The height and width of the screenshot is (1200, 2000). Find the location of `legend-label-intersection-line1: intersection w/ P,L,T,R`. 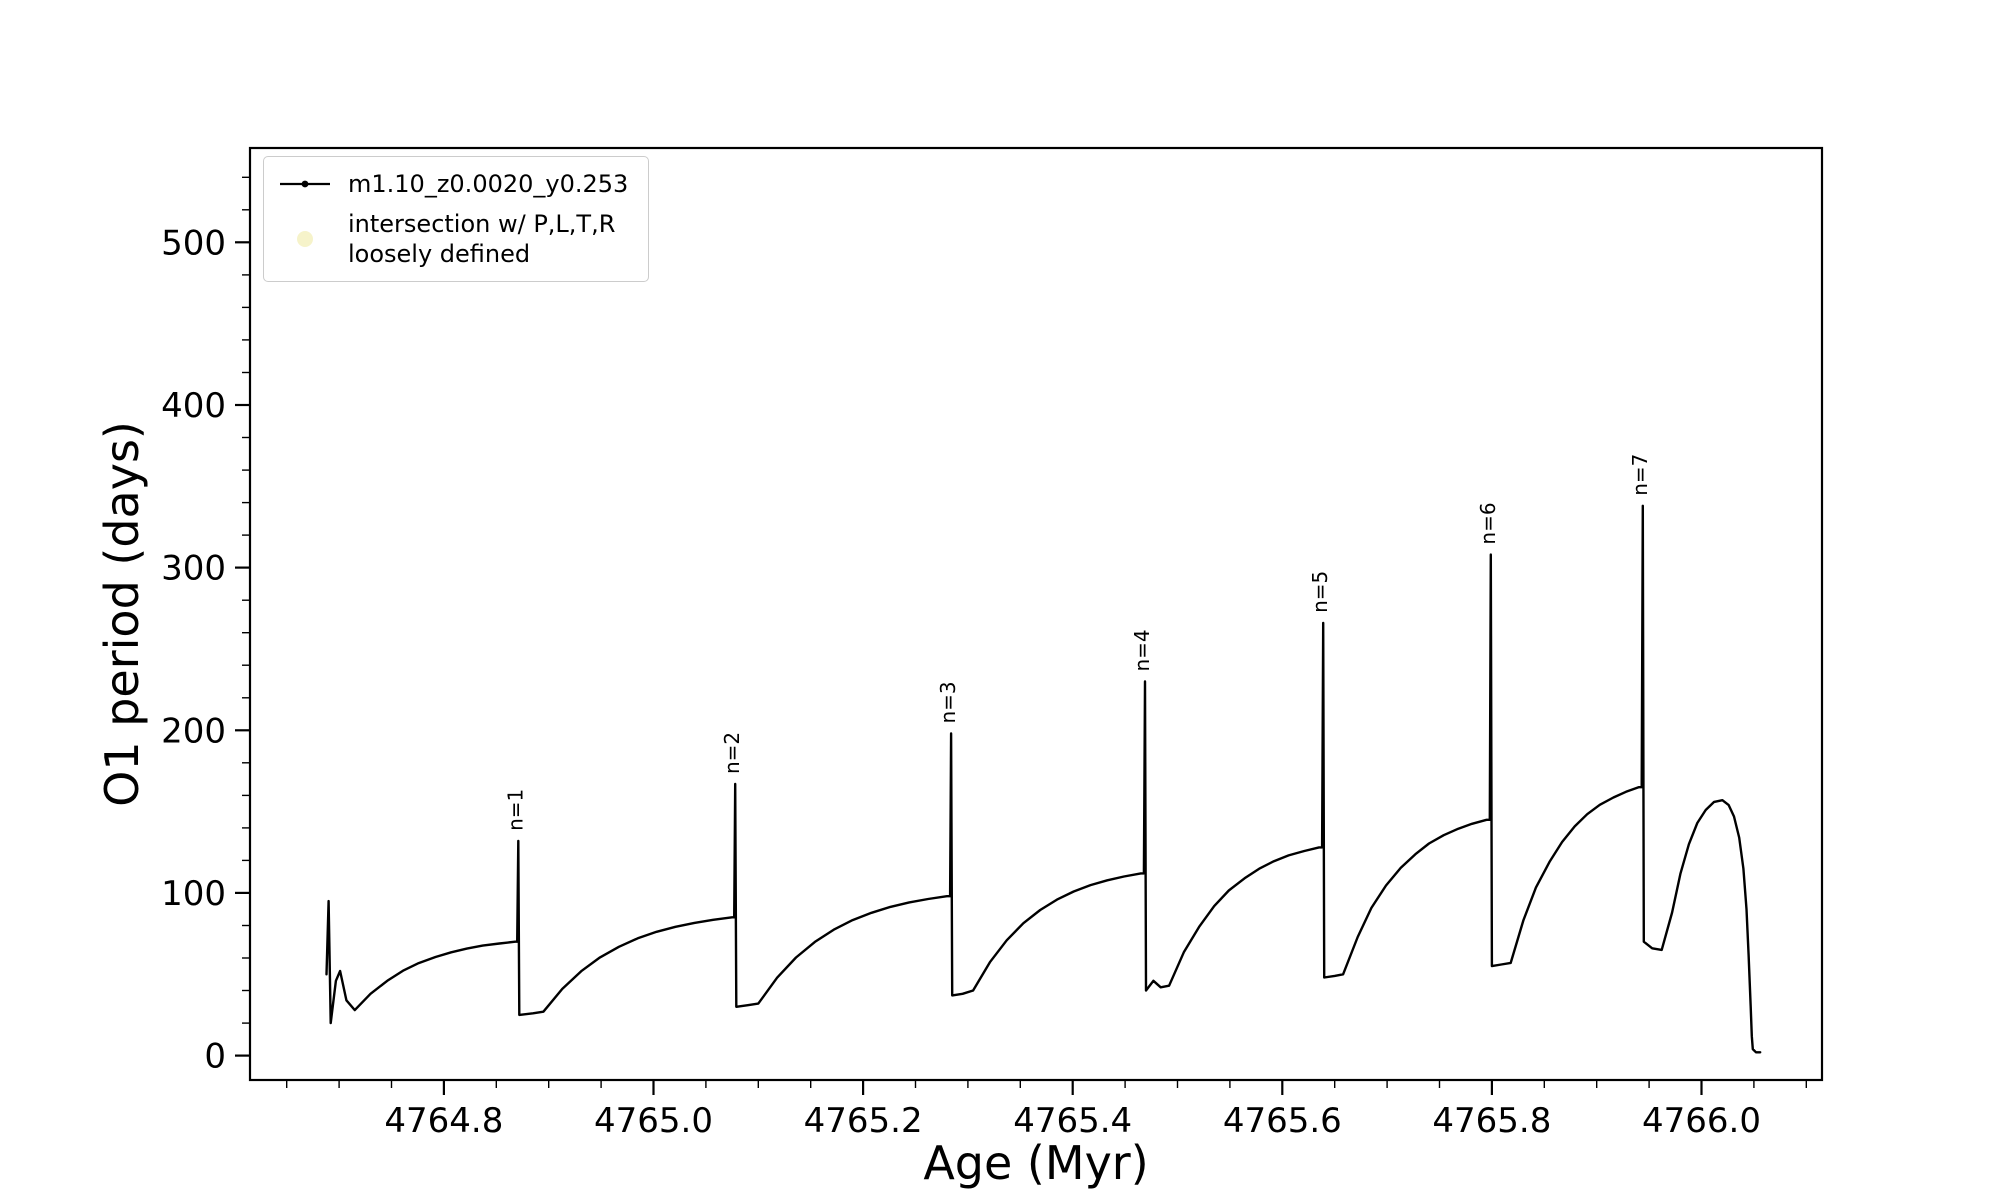

legend-label-intersection-line1: intersection w/ P,L,T,R is located at coordinates (482, 224).